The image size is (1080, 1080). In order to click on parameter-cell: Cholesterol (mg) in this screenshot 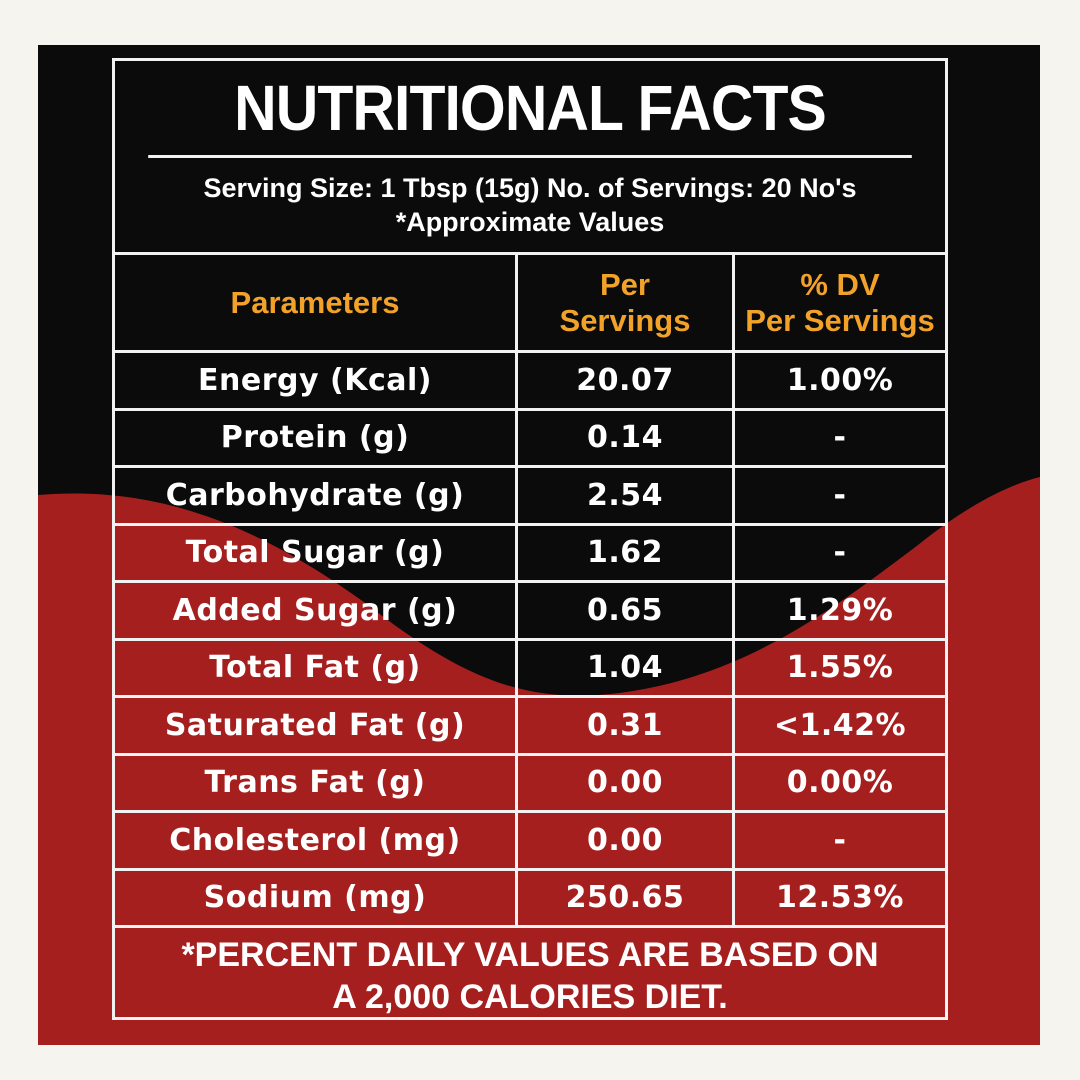, I will do `click(316, 840)`.